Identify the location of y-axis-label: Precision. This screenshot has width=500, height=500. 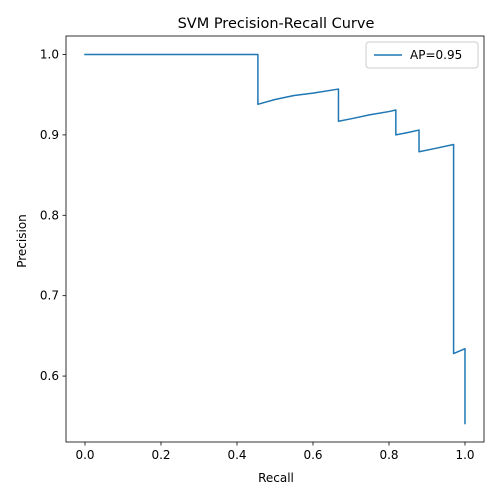
(22, 241).